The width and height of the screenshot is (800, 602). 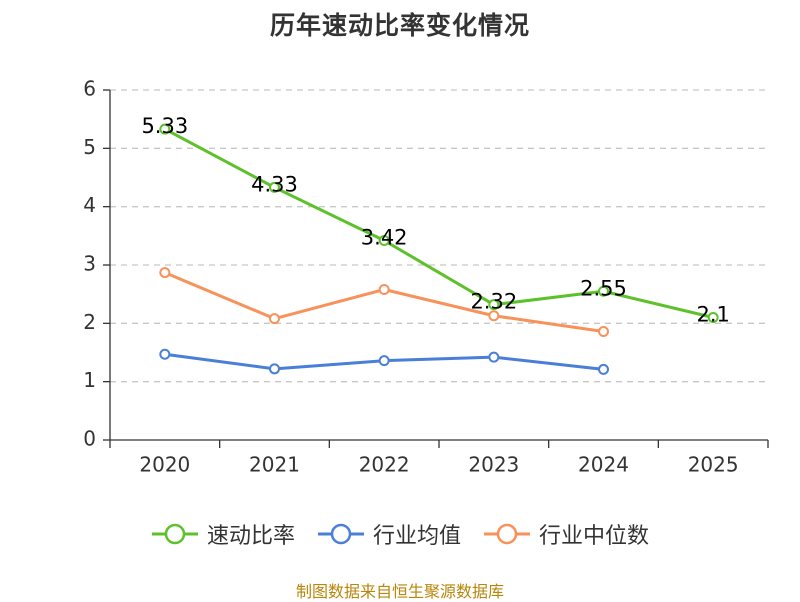 I want to click on legend-item-quick-ratio: 速动比率, so click(x=223, y=534).